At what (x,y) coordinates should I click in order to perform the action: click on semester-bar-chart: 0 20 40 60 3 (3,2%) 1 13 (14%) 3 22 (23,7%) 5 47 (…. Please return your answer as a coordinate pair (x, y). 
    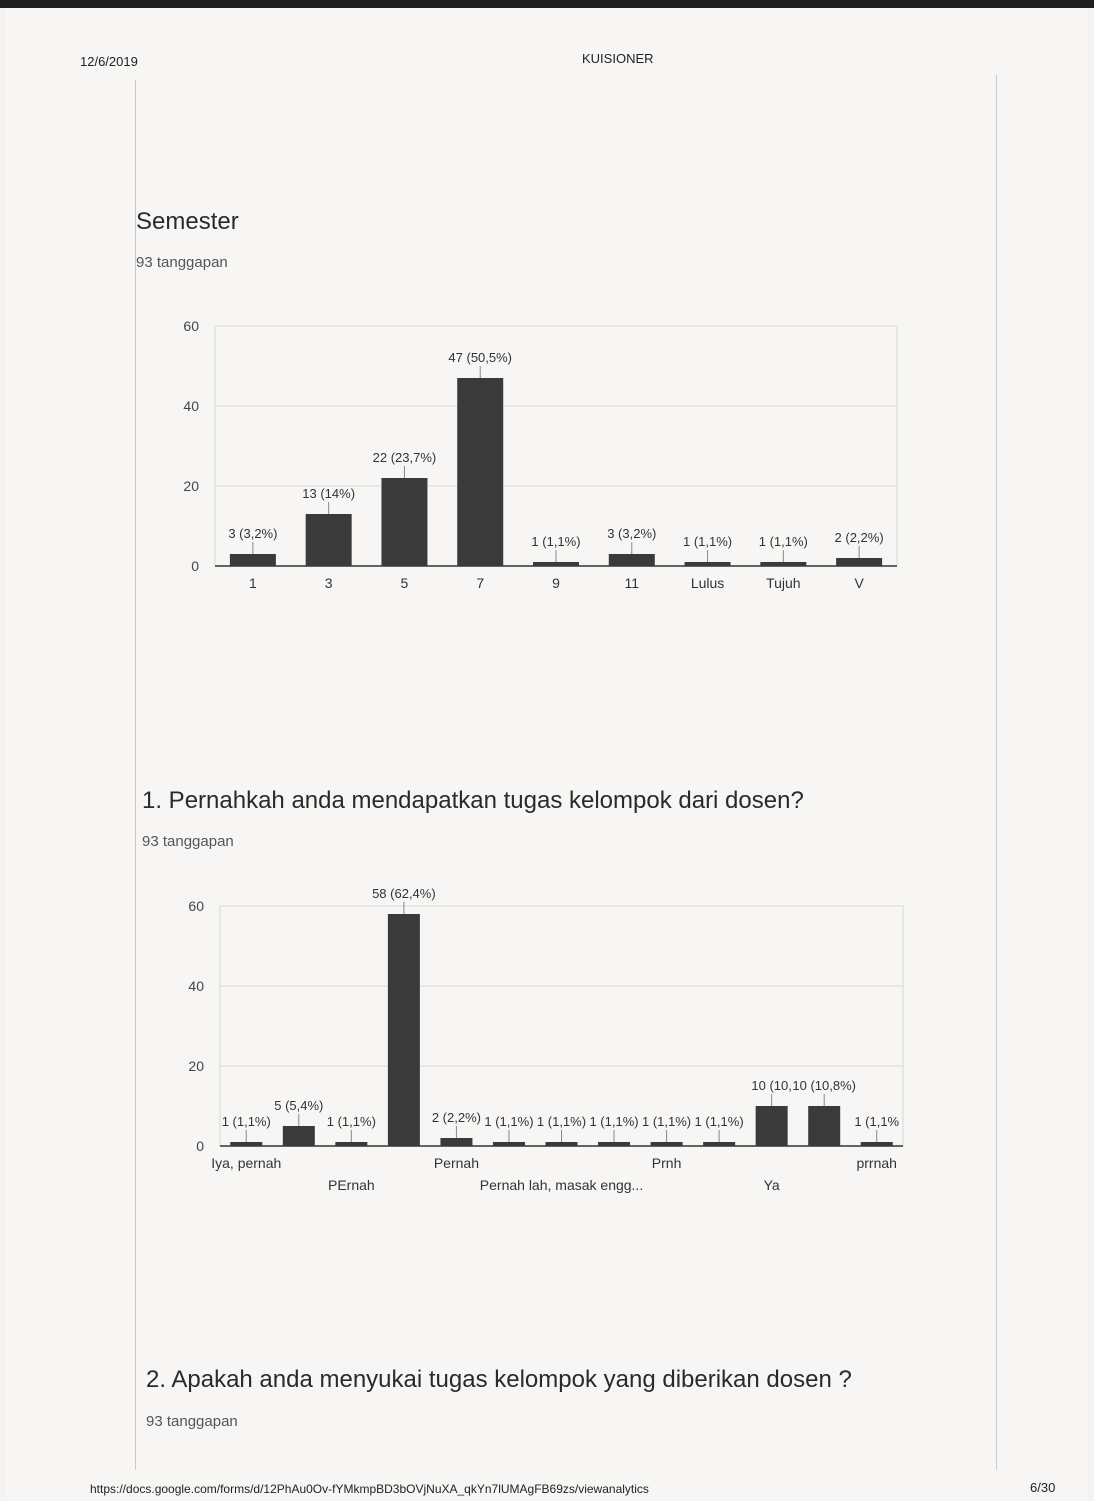
    Looking at the image, I should click on (540, 454).